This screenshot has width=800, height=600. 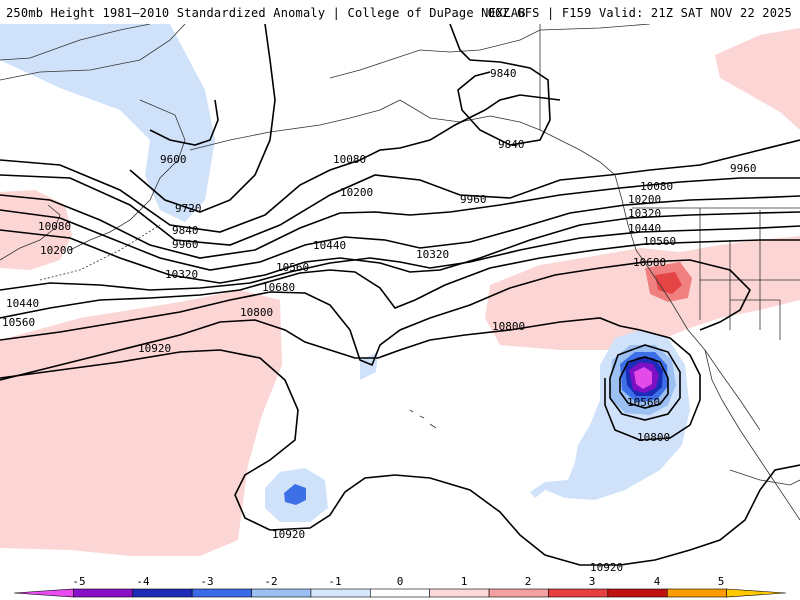 What do you see at coordinates (656, 186) in the screenshot?
I see `label-10080-east: 10080` at bounding box center [656, 186].